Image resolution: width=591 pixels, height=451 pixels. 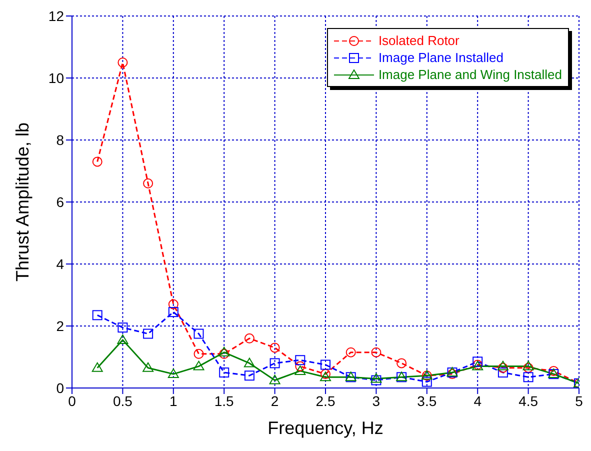 What do you see at coordinates (478, 400) in the screenshot?
I see `x-tick-label: 4` at bounding box center [478, 400].